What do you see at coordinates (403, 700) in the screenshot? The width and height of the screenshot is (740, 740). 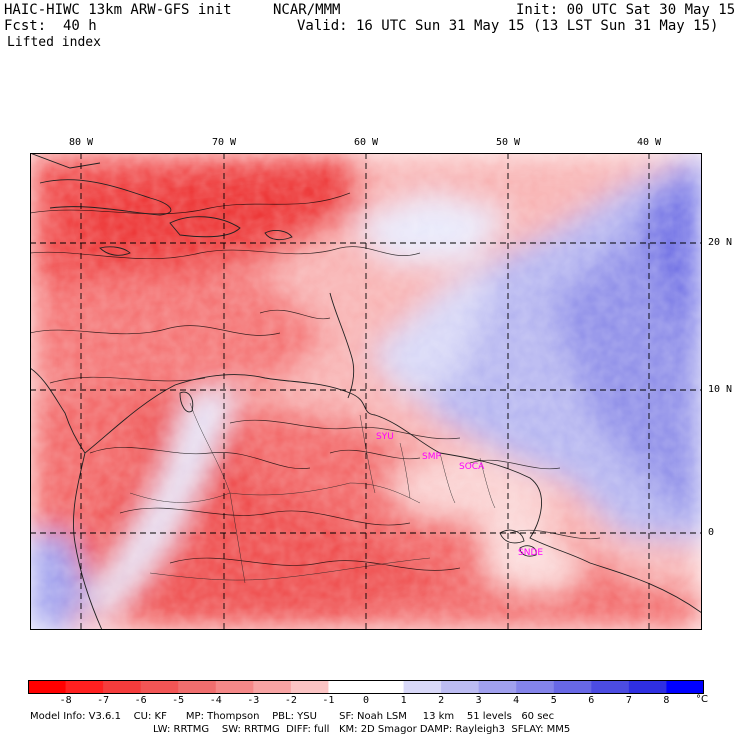 I see `colorbar-tick-label: 1` at bounding box center [403, 700].